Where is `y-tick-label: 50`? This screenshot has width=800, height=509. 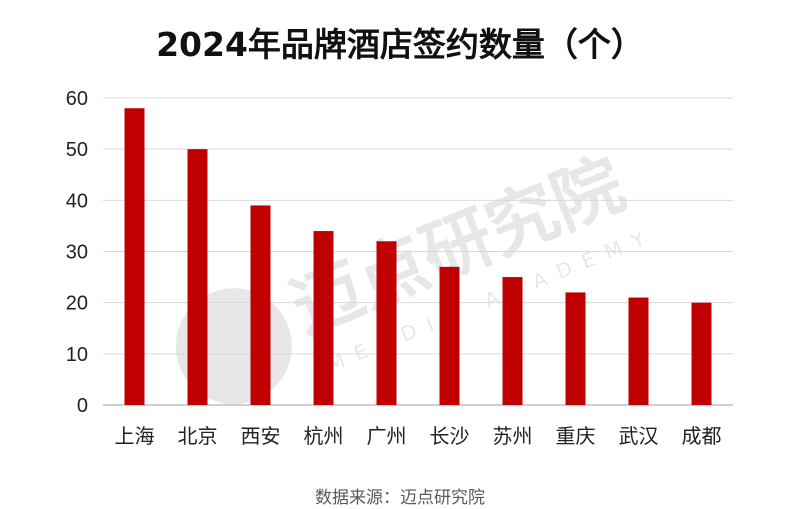
y-tick-label: 50 is located at coordinates (77, 150).